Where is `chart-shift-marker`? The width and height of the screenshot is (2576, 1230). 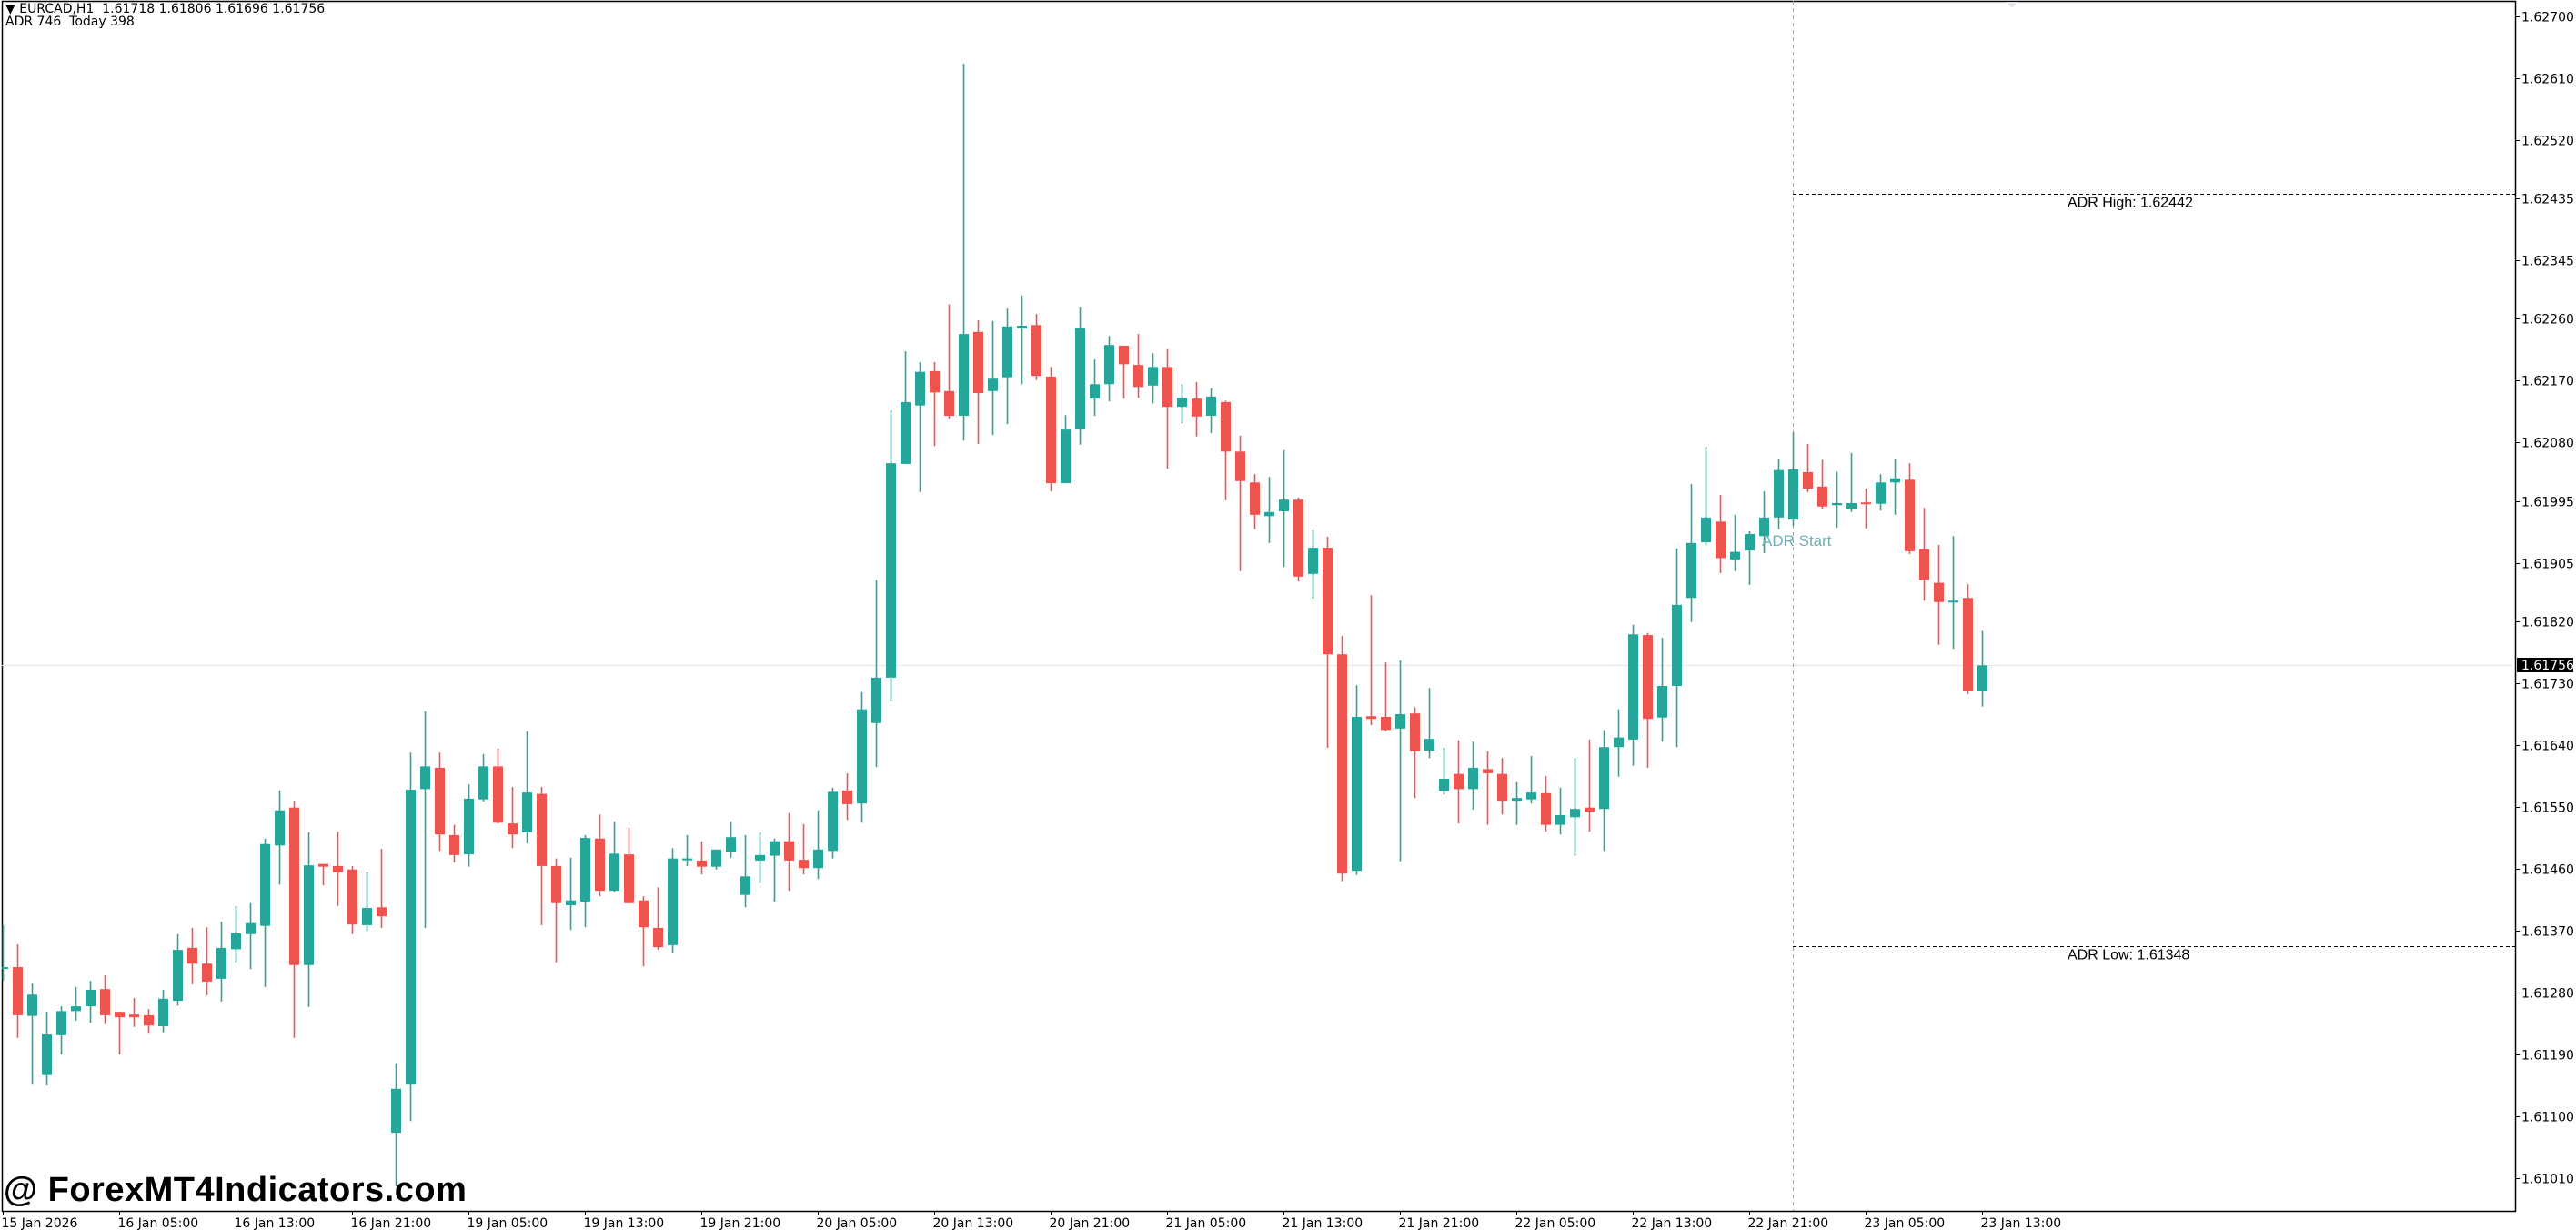 chart-shift-marker is located at coordinates (2012, 5).